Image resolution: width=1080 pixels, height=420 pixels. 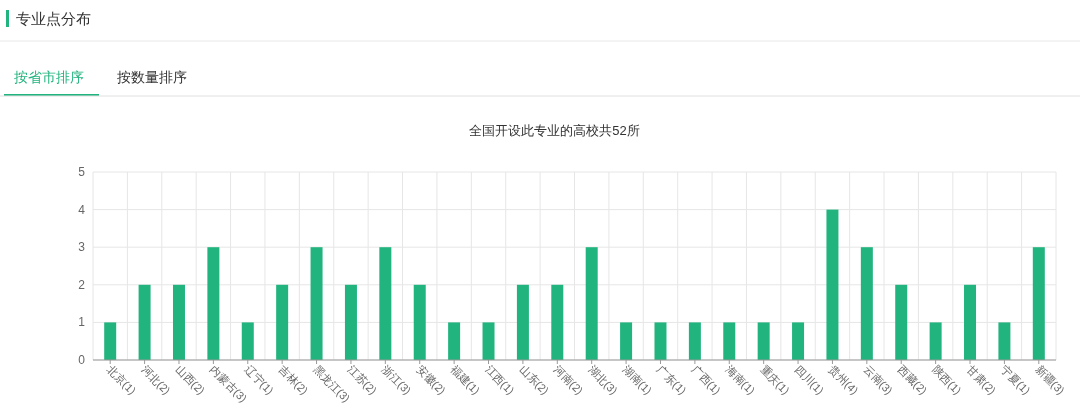 What do you see at coordinates (396, 379) in the screenshot?
I see `x-tick-label: 浙江(3)` at bounding box center [396, 379].